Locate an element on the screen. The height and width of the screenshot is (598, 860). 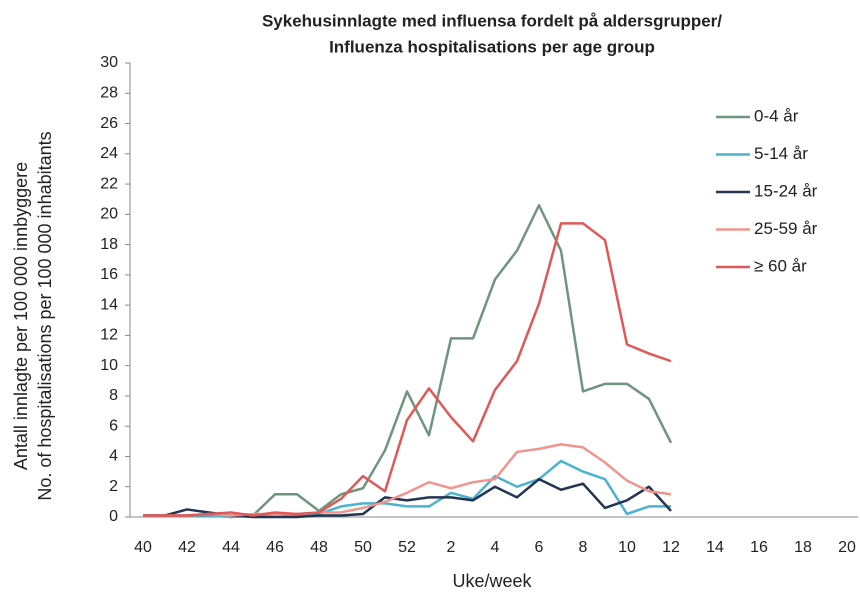
y-tick-label: 28 is located at coordinates (109, 92).